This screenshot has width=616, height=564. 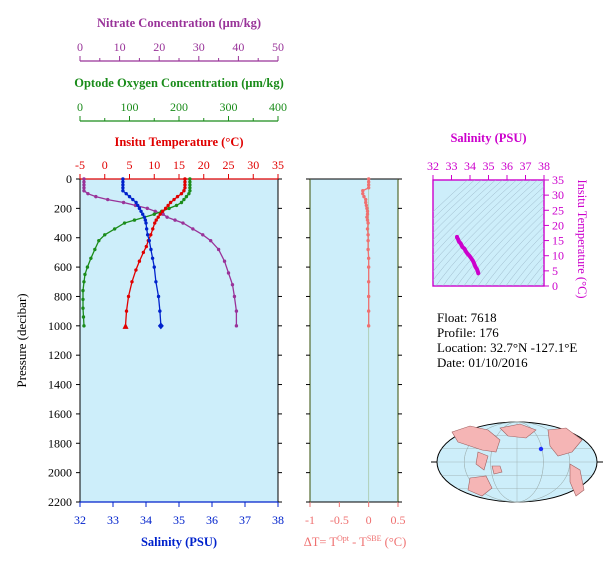 I want to click on salinity-tick-label: 36, so click(x=212, y=520).